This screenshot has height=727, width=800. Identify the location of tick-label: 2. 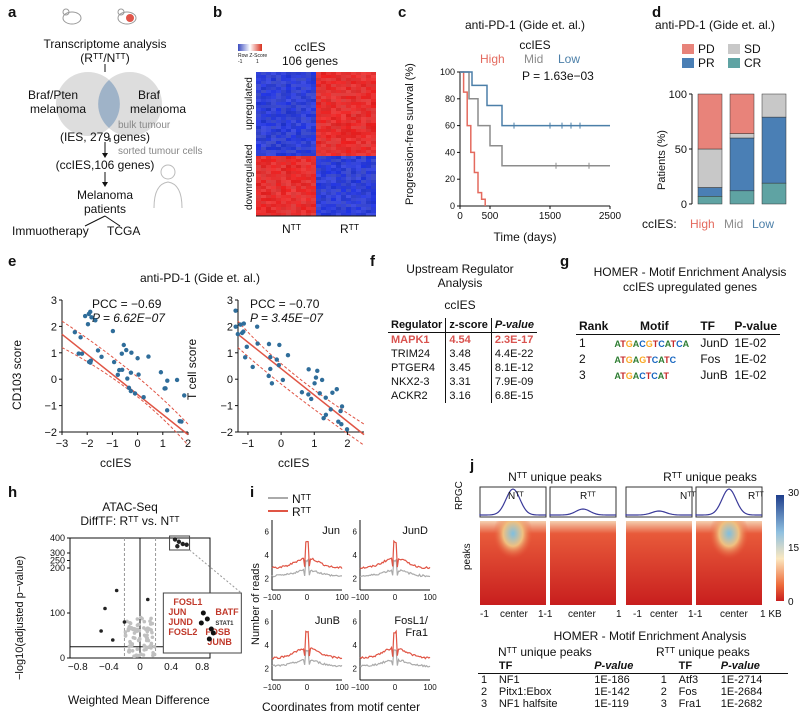
(267, 578).